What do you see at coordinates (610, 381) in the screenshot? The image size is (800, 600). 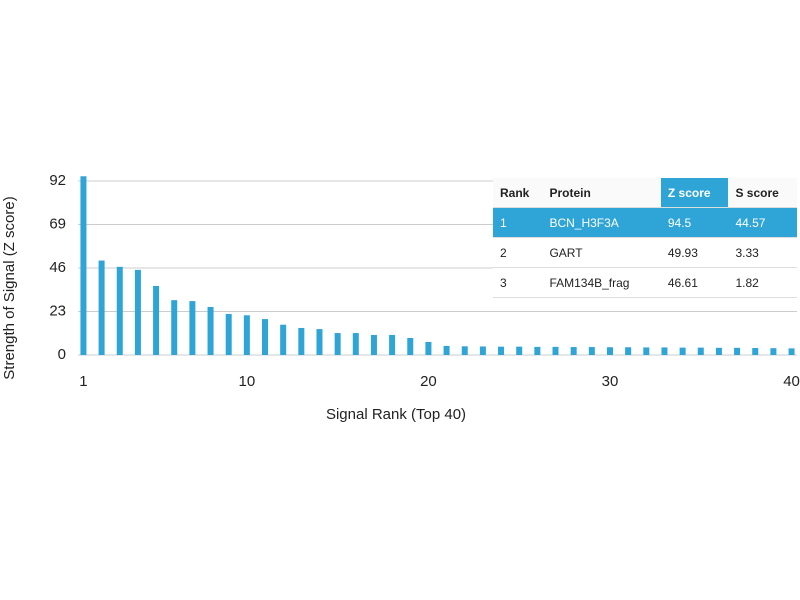 I see `x-tick-label: 30` at bounding box center [610, 381].